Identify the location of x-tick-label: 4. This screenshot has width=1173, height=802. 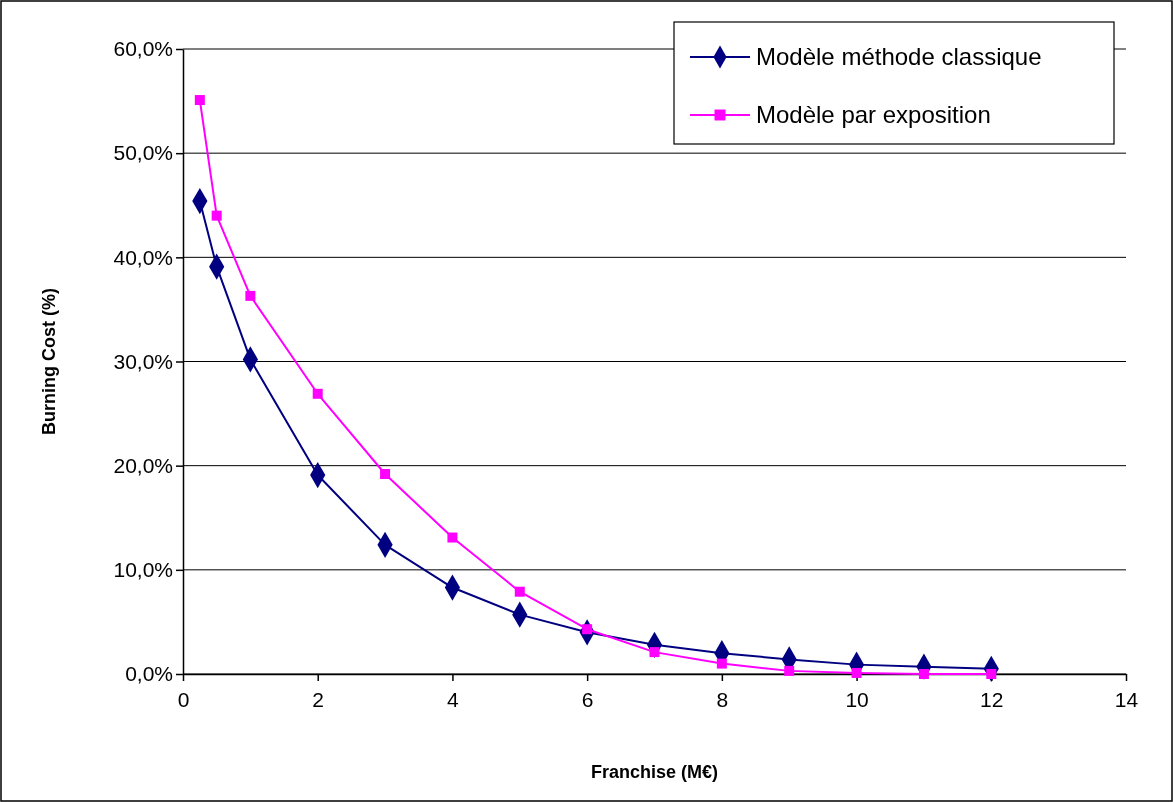
(453, 700).